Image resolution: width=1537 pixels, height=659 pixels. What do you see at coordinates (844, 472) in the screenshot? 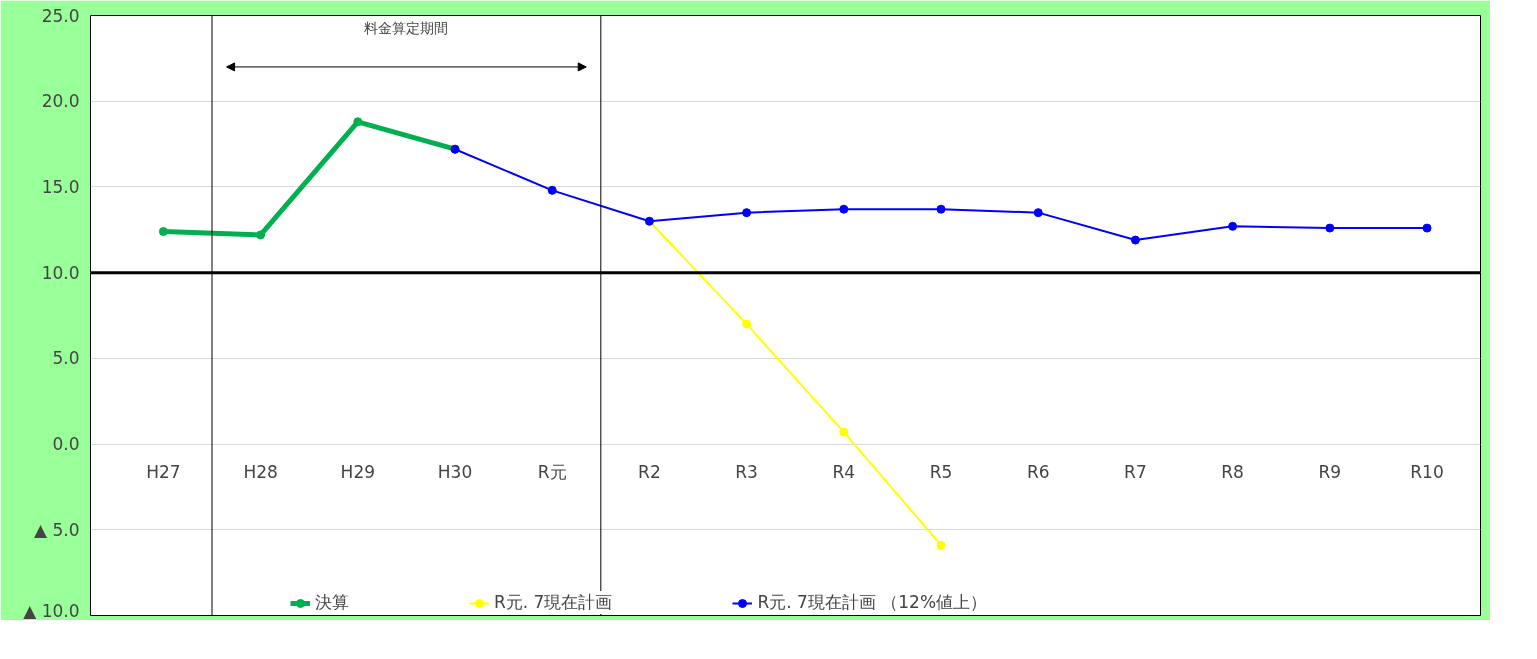
I see `x-tick-label: R4` at bounding box center [844, 472].